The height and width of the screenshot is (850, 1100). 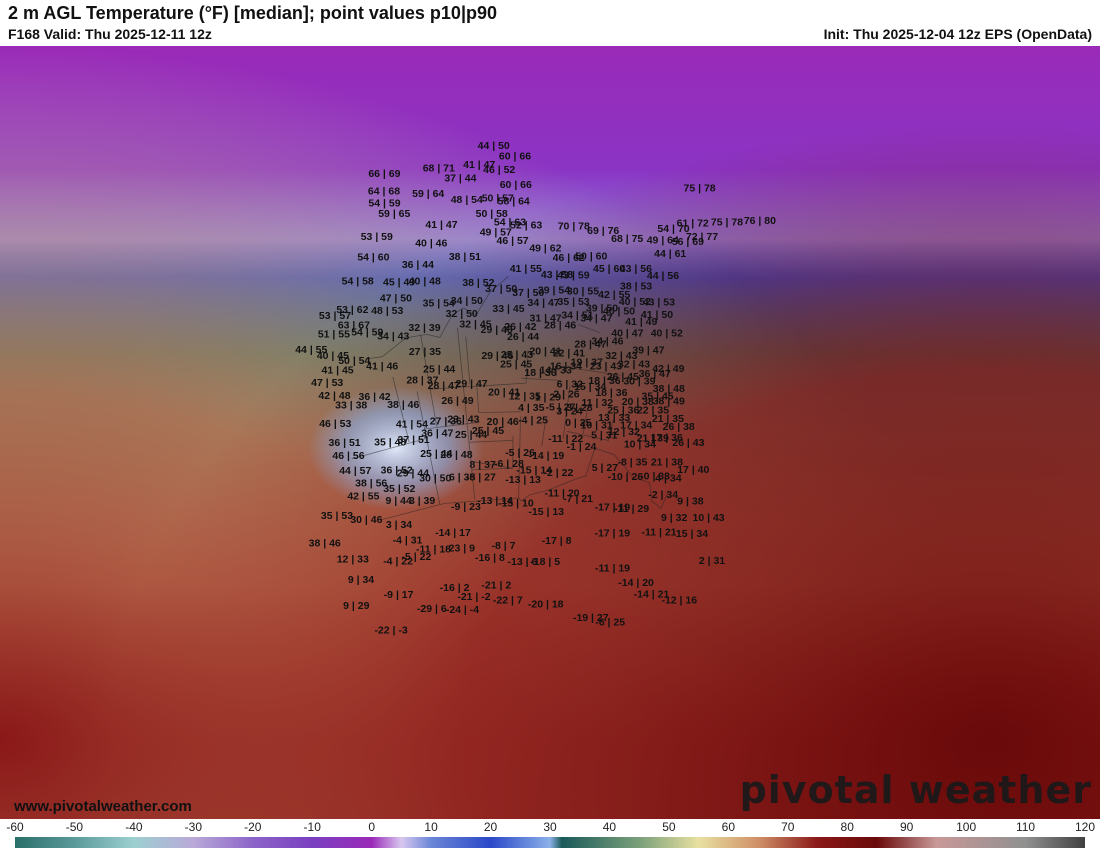 I want to click on point-value-label: -5 | 27, so click(x=561, y=407).